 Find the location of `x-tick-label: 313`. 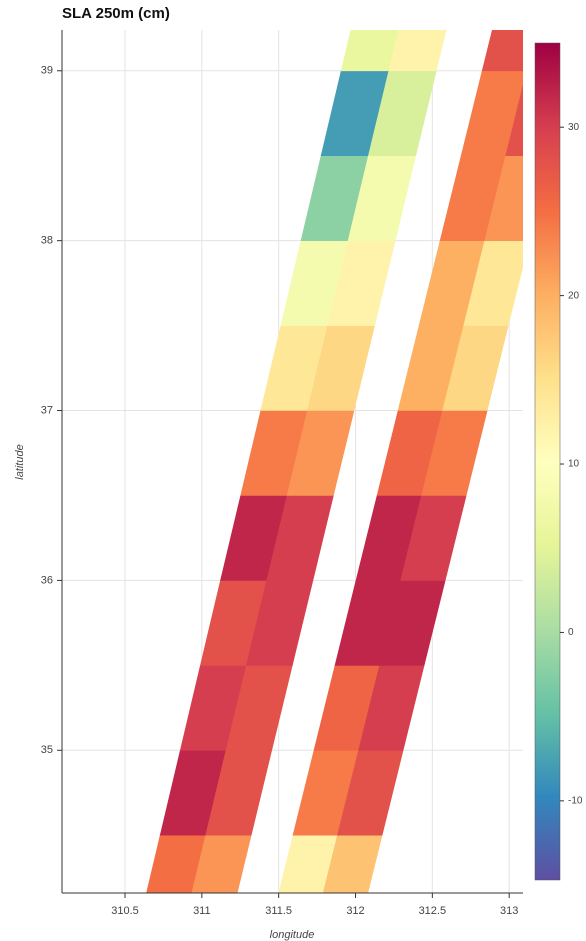

x-tick-label: 313 is located at coordinates (509, 911).